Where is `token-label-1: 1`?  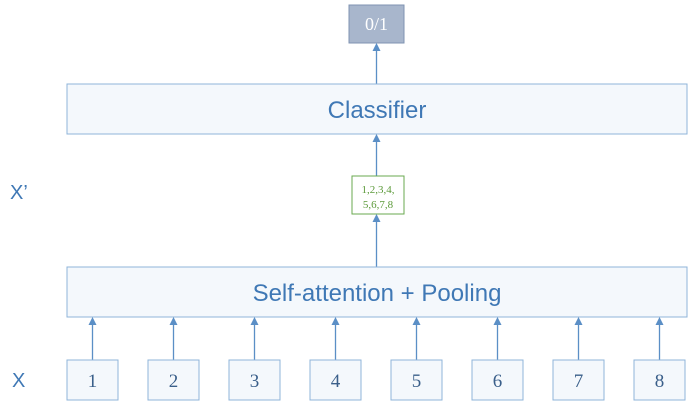
token-label-1: 1 is located at coordinates (93, 381).